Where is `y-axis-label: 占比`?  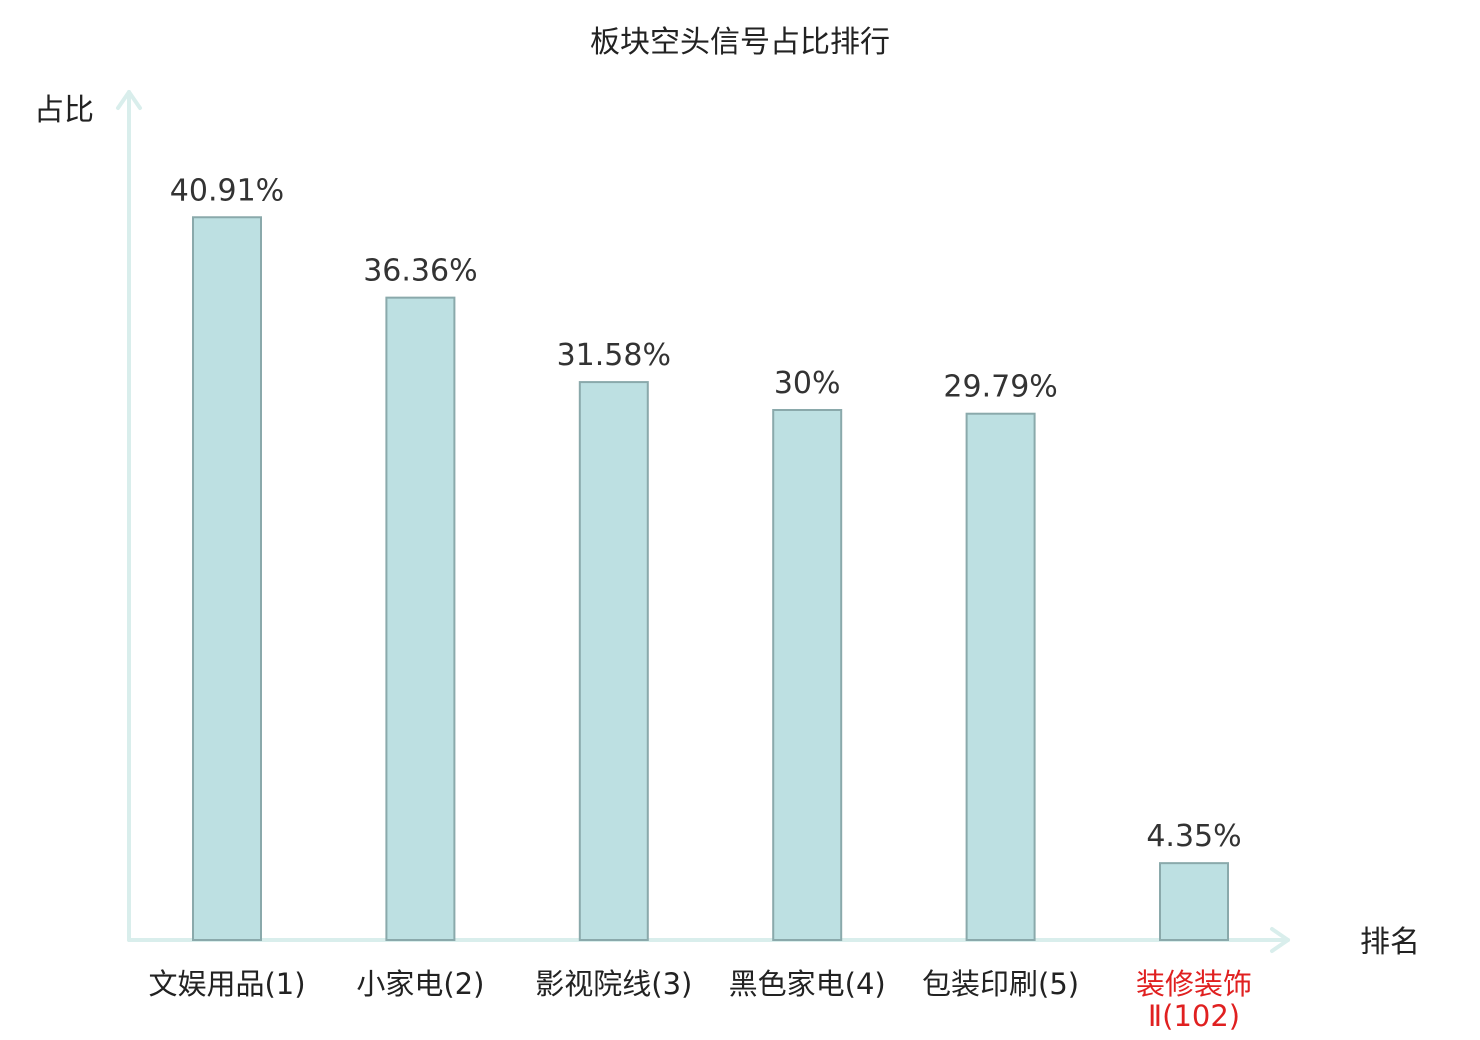 y-axis-label: 占比 is located at coordinates (64, 110).